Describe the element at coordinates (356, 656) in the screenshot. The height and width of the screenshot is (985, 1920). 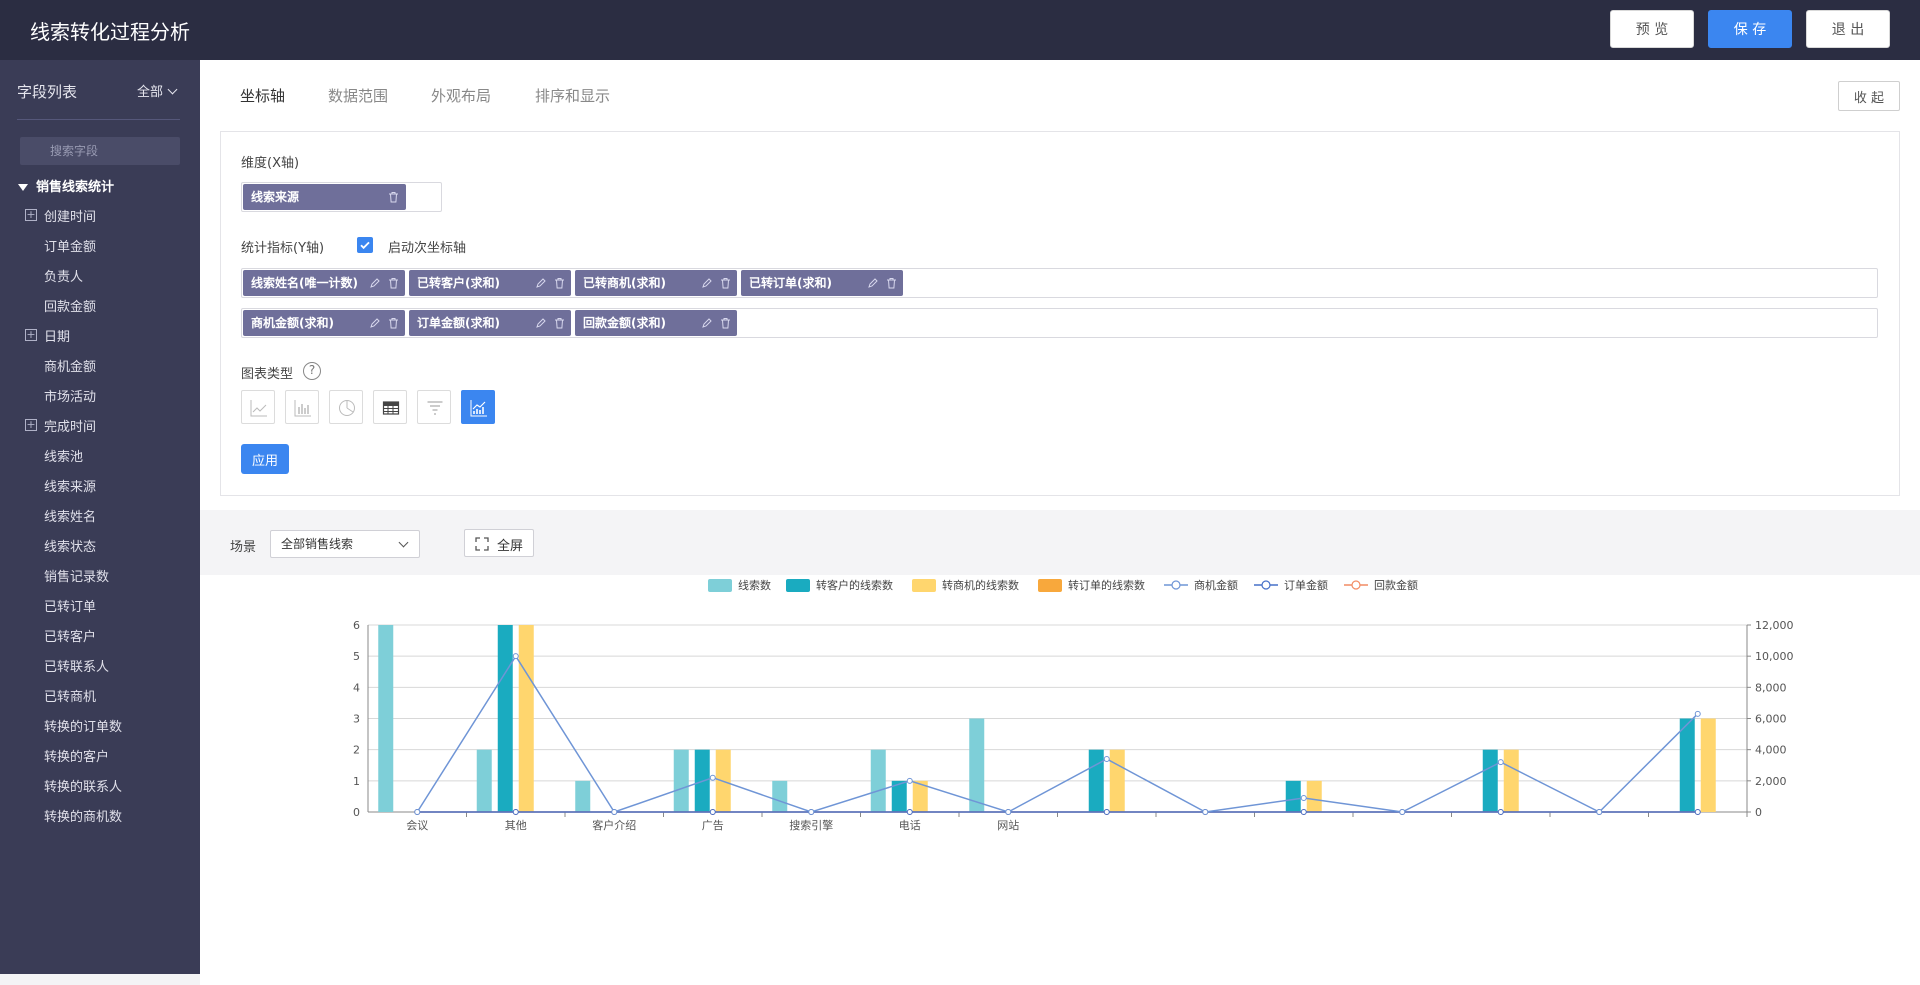
I see `y-tick-label: 5` at that location.